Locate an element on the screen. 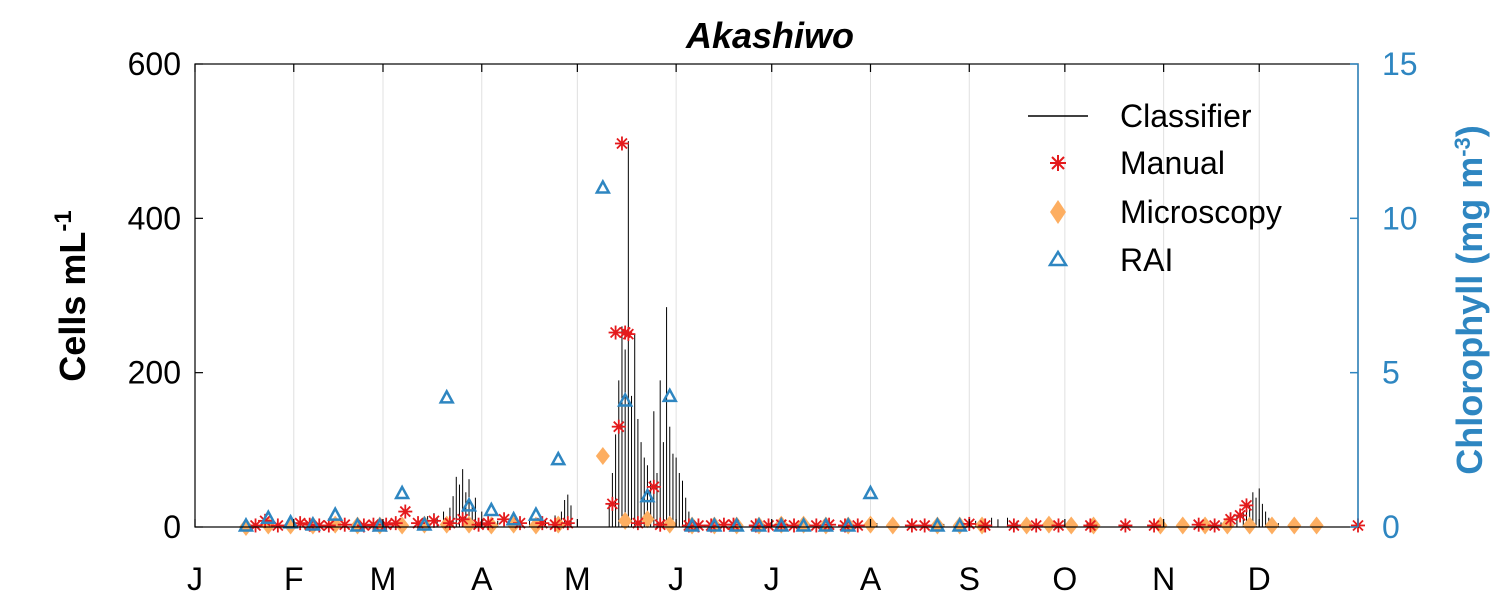 The image size is (1500, 600). legend-microscopy-swatch is located at coordinates (1058, 212).